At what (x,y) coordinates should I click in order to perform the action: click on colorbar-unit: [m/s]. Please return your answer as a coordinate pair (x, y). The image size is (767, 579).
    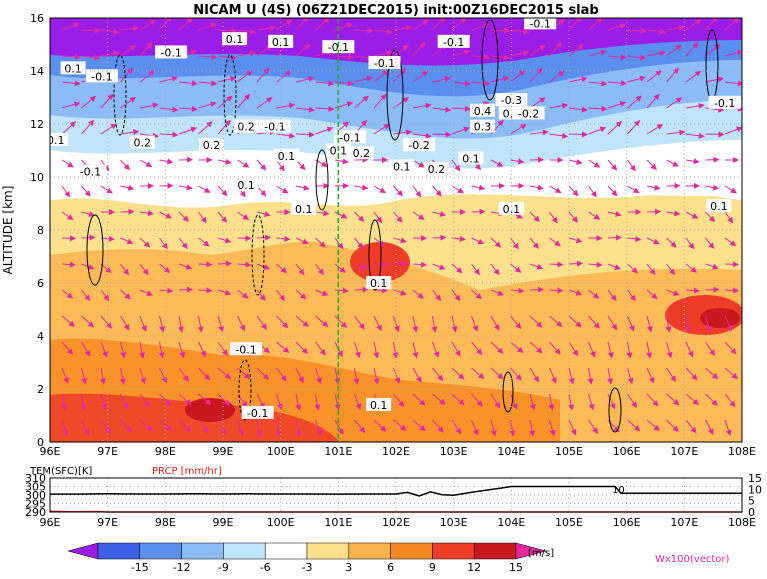
    Looking at the image, I should click on (541, 553).